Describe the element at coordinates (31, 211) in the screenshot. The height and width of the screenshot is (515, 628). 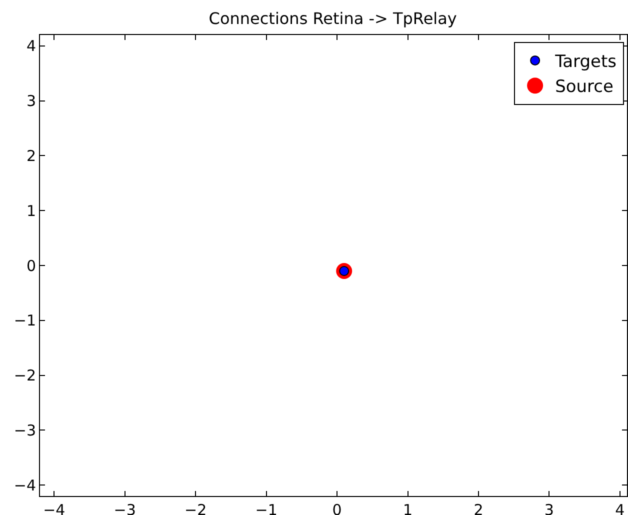
I see `y-tick-label: 1` at that location.